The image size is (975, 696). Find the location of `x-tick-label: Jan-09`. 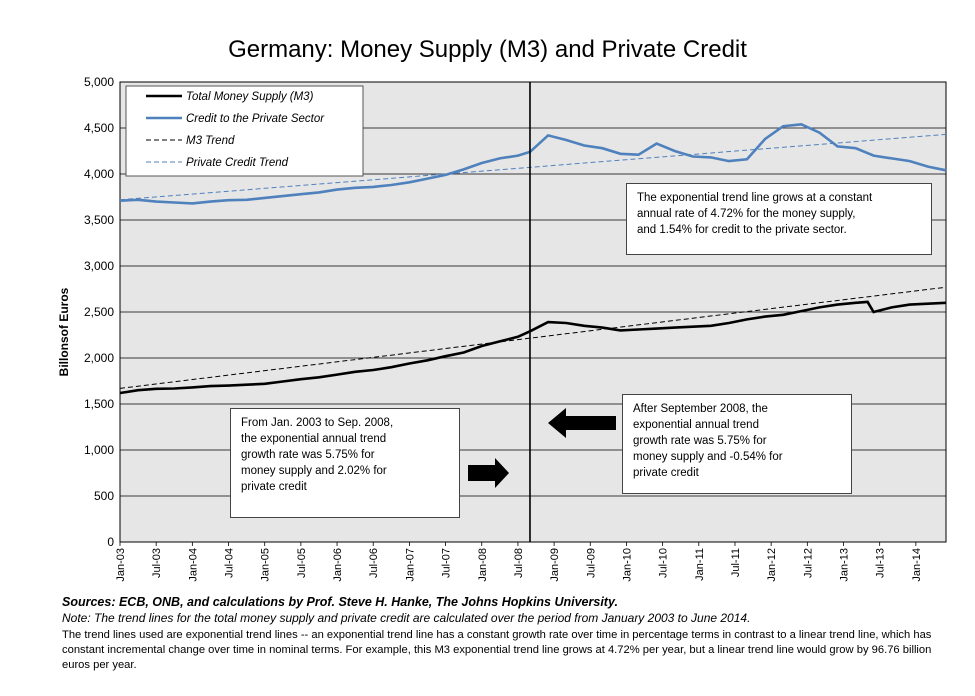

x-tick-label: Jan-09 is located at coordinates (555, 565).